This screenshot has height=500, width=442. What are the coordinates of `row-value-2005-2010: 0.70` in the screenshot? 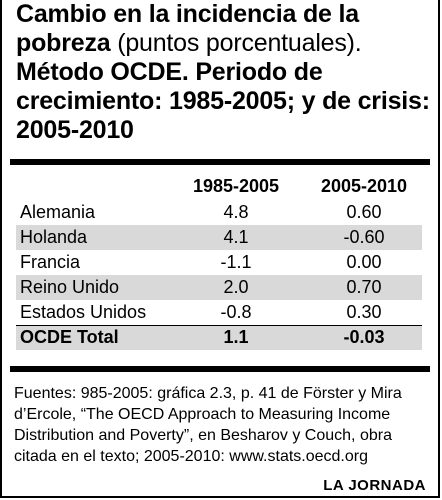 It's located at (364, 287).